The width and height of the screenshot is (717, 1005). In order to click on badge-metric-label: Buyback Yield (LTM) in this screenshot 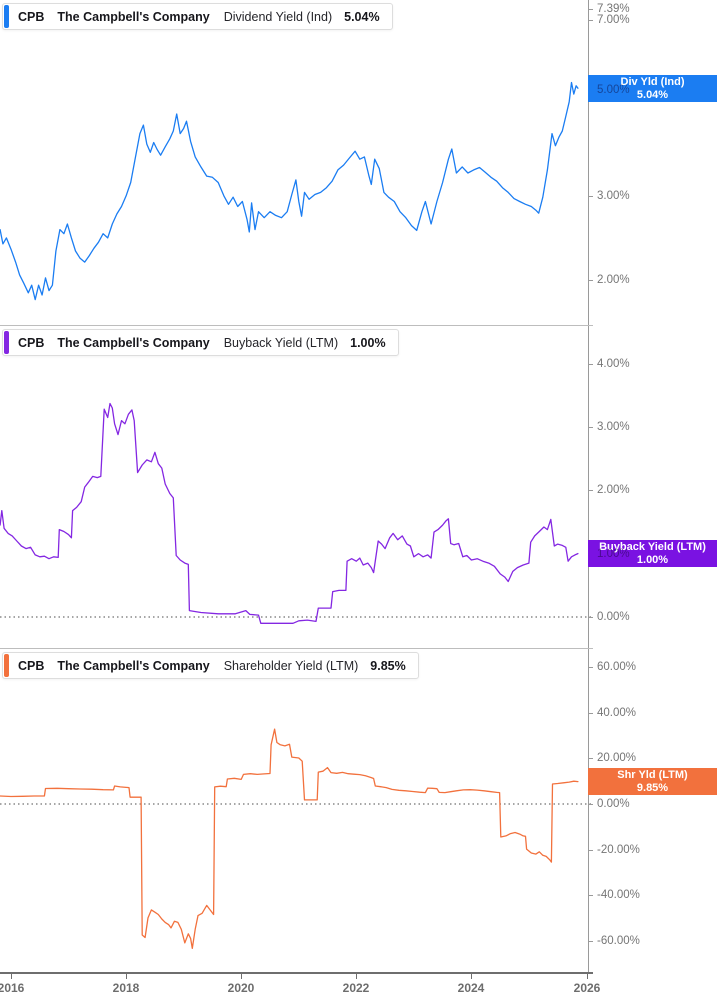, I will do `click(652, 547)`.